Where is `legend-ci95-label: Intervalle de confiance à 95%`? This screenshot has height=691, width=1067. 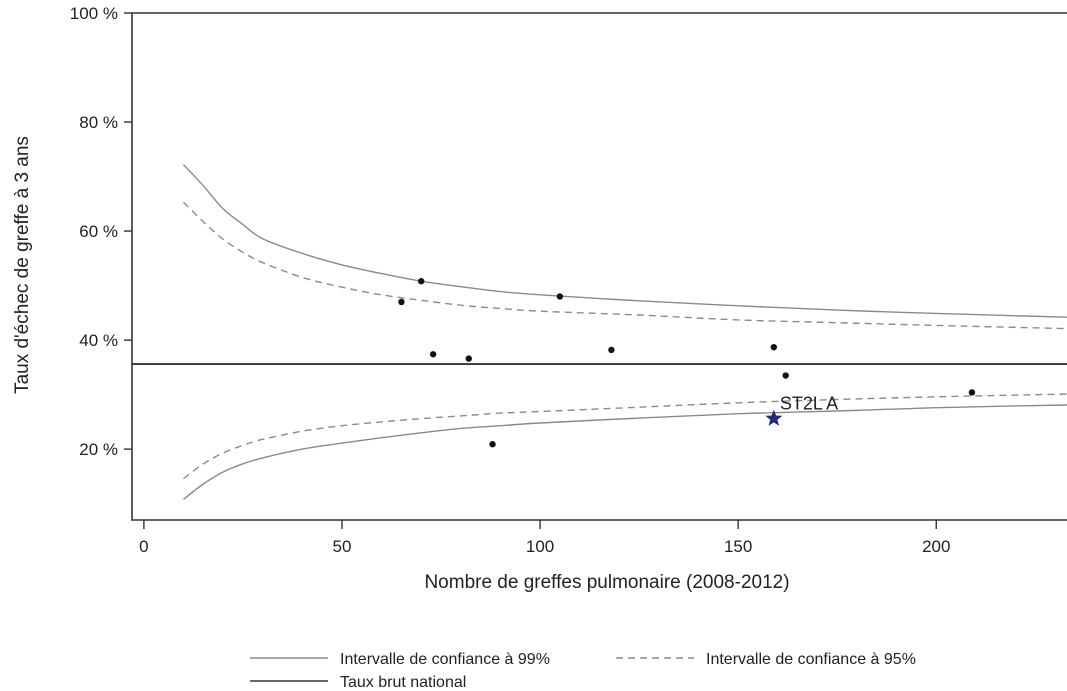 legend-ci95-label: Intervalle de confiance à 95% is located at coordinates (811, 659).